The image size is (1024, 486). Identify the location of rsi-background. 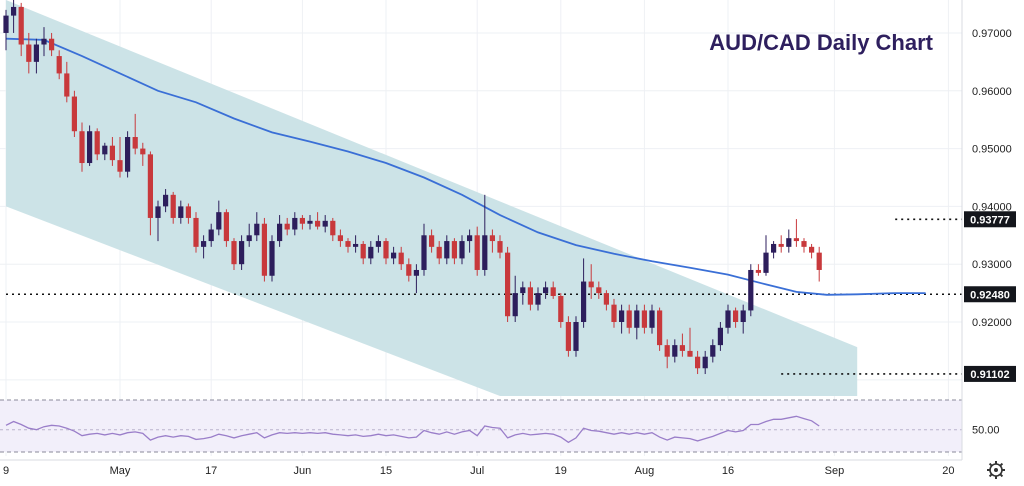
(481, 426).